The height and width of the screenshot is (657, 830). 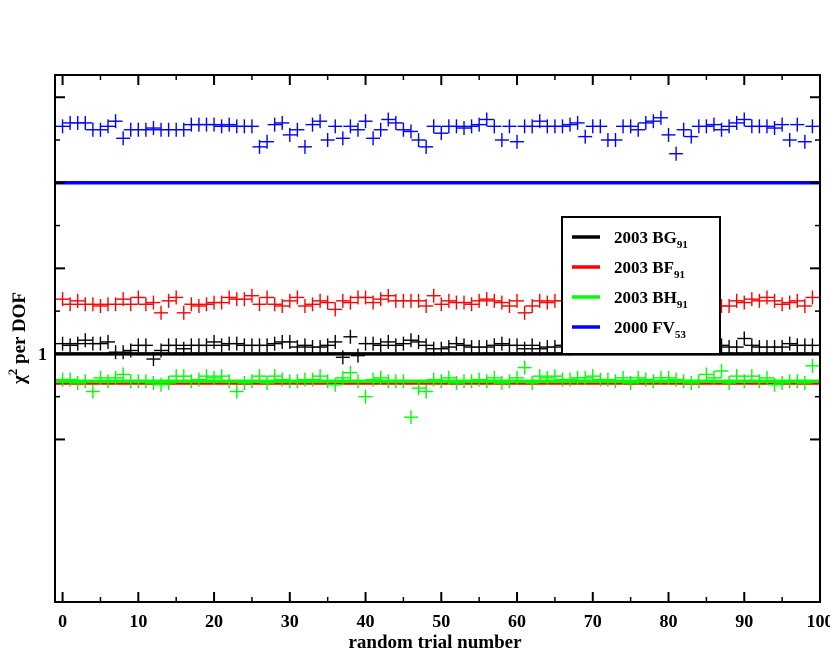 I want to click on x-tick-label: 50, so click(x=441, y=621).